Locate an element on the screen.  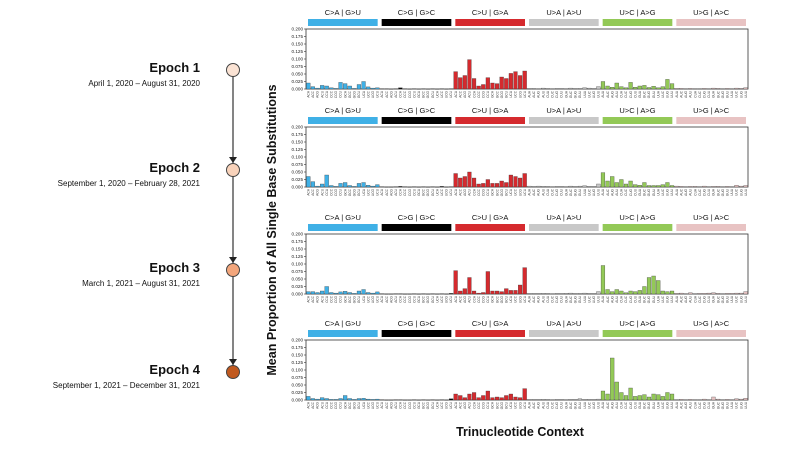
x-tick-label: GCU is located at coordinates (359, 192).